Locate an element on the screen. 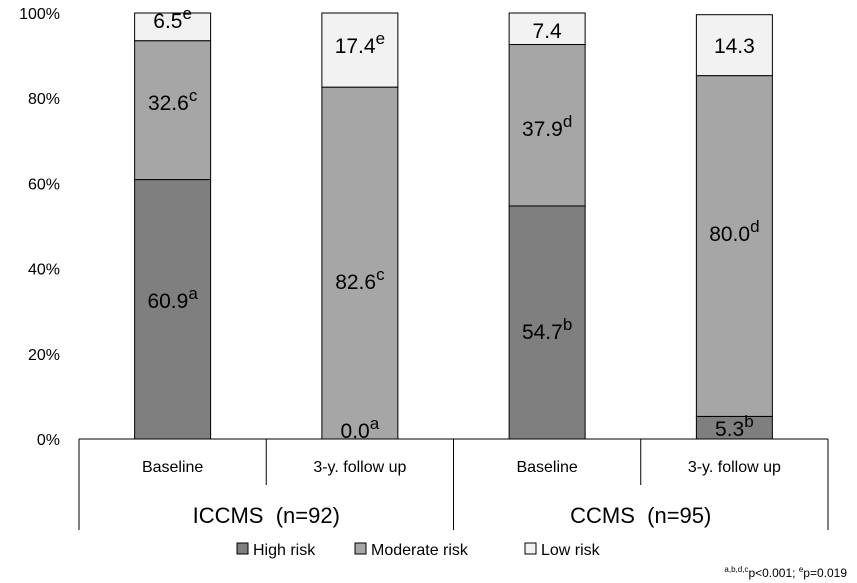  legend-label: High risk is located at coordinates (284, 550).